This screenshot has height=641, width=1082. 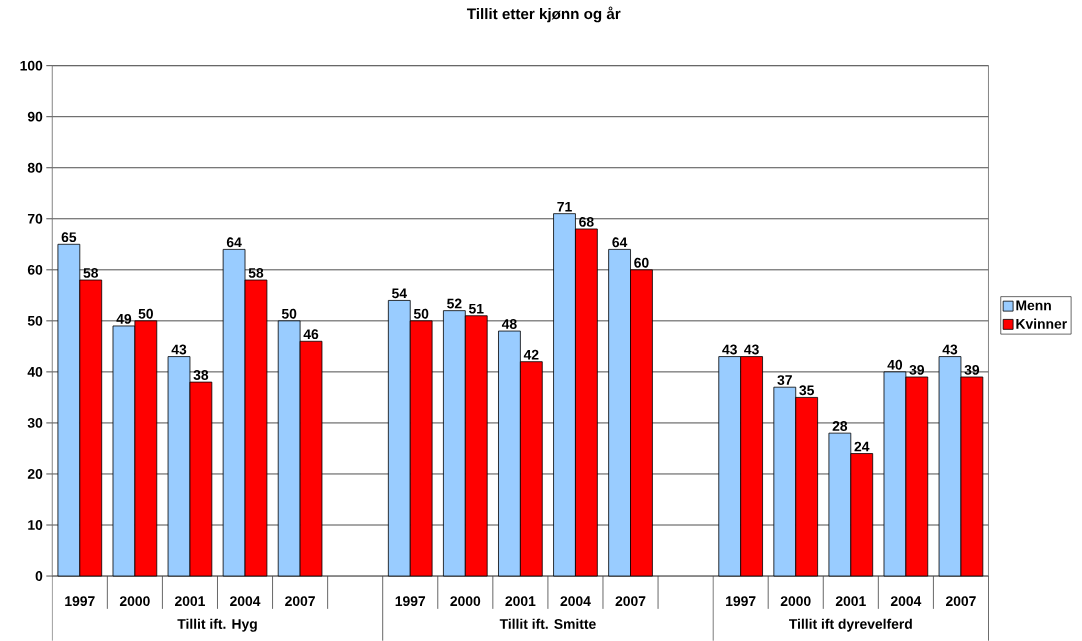 What do you see at coordinates (586, 221) in the screenshot?
I see `data-label: 68` at bounding box center [586, 221].